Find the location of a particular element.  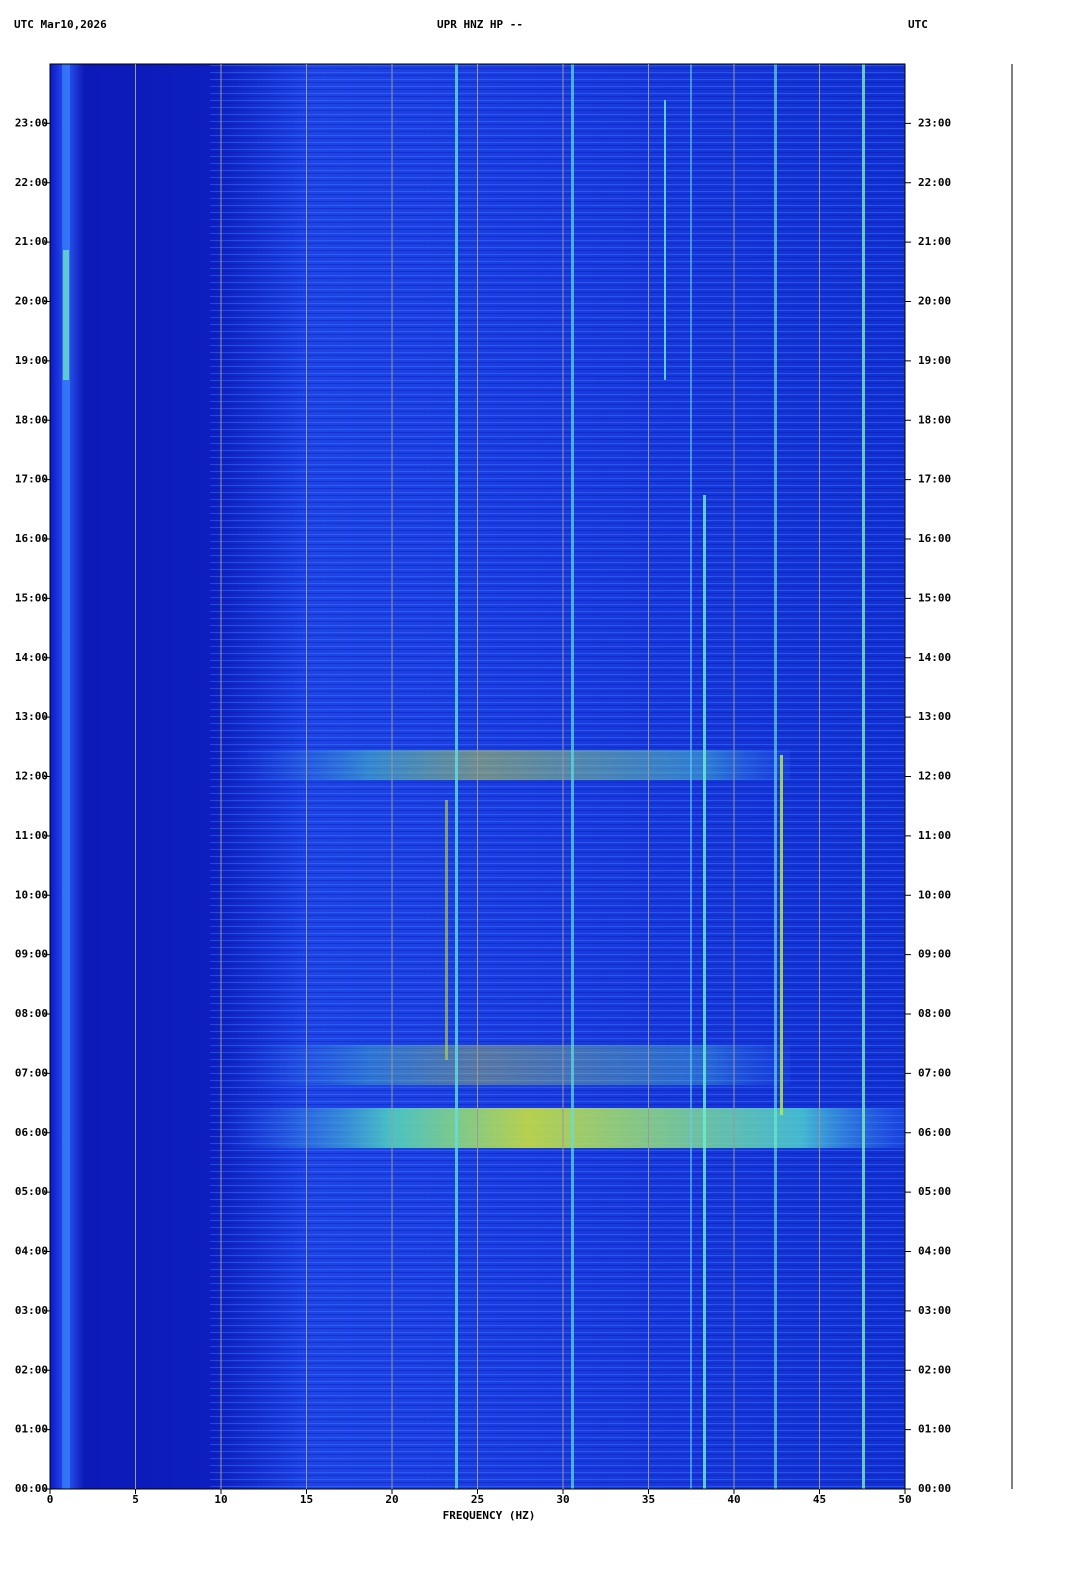

y-tick-label: 23:00 is located at coordinates (31, 122).